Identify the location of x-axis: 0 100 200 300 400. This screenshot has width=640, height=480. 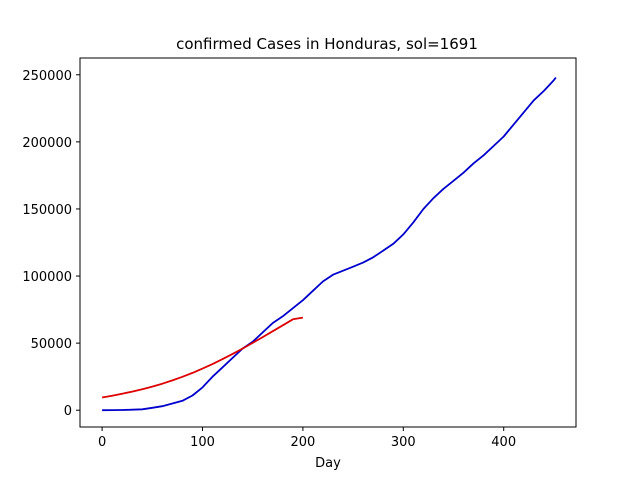
(307, 438).